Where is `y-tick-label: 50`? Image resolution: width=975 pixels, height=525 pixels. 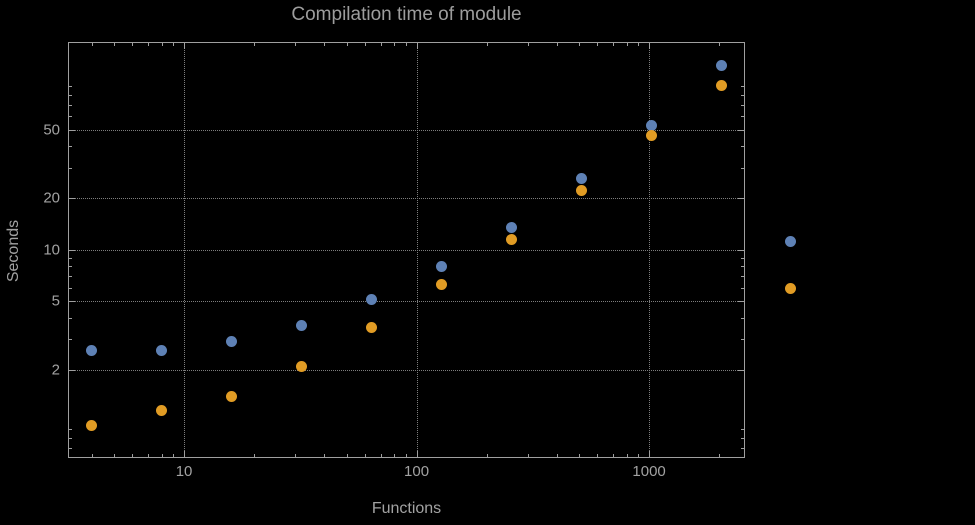 y-tick-label: 50 is located at coordinates (51, 130).